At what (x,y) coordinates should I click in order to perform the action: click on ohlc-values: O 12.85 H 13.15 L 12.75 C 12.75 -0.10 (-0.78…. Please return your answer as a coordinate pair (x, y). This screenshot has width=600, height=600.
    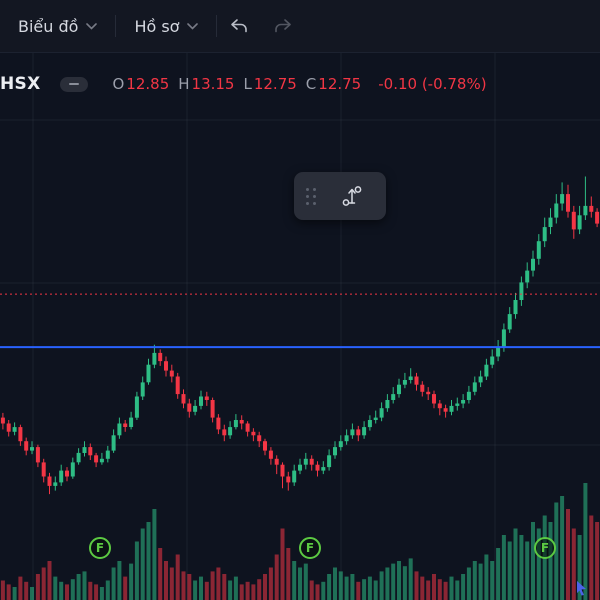
    Looking at the image, I should click on (299, 84).